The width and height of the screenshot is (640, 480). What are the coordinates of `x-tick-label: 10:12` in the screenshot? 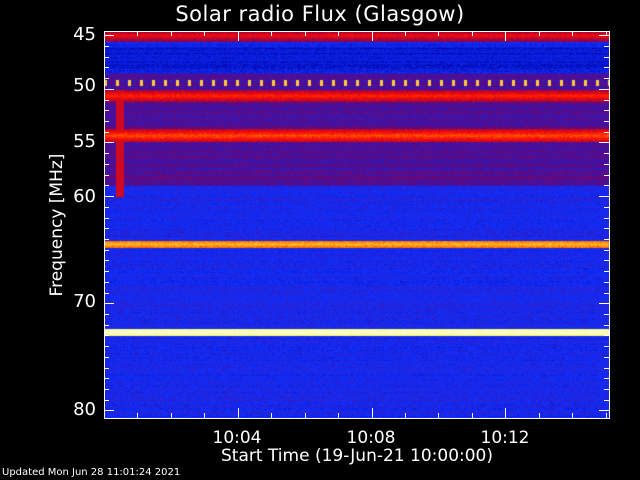 It's located at (505, 438).